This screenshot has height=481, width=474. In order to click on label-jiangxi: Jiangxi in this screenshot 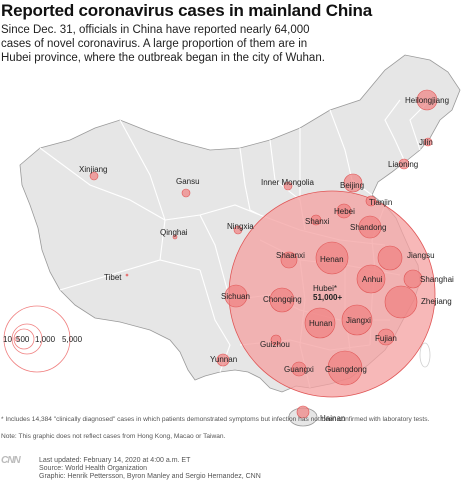, I will do `click(358, 320)`.